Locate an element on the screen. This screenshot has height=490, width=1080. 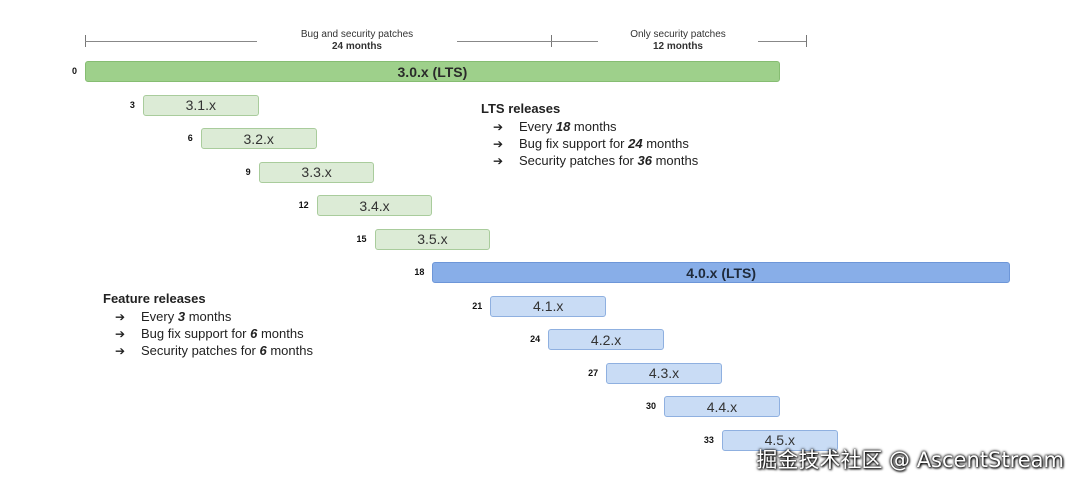
feature-legend-text: Every 3 months is located at coordinates (186, 316).